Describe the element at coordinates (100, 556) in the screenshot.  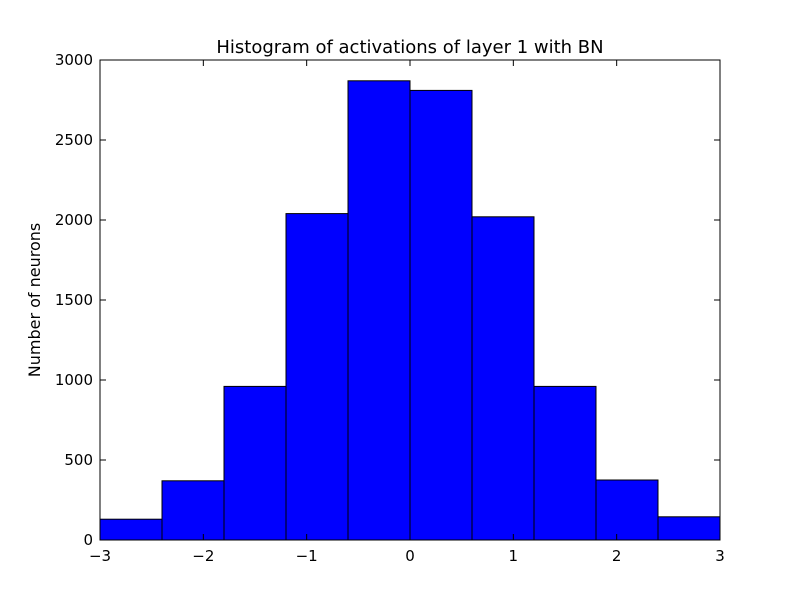
I see `x-tick-label: −3` at that location.